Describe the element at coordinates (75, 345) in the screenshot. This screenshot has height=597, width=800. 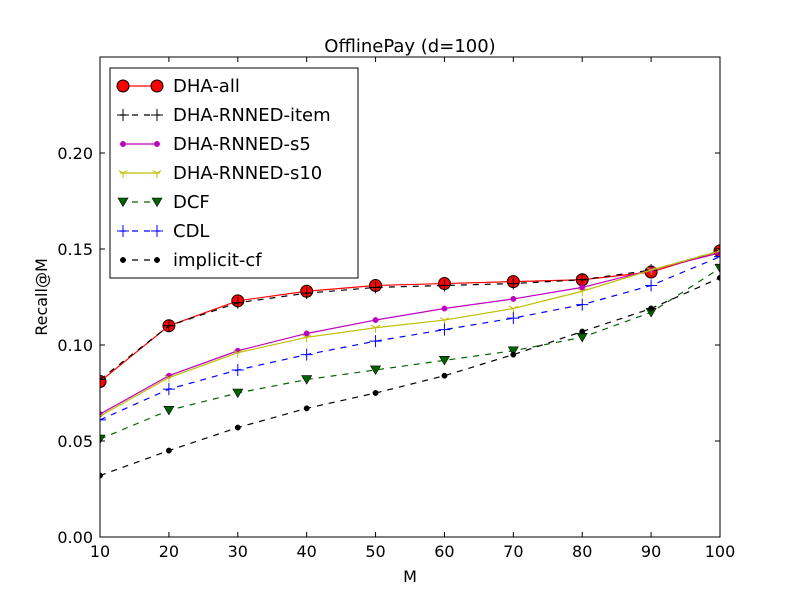
I see `y-tick-label: 0.10` at that location.